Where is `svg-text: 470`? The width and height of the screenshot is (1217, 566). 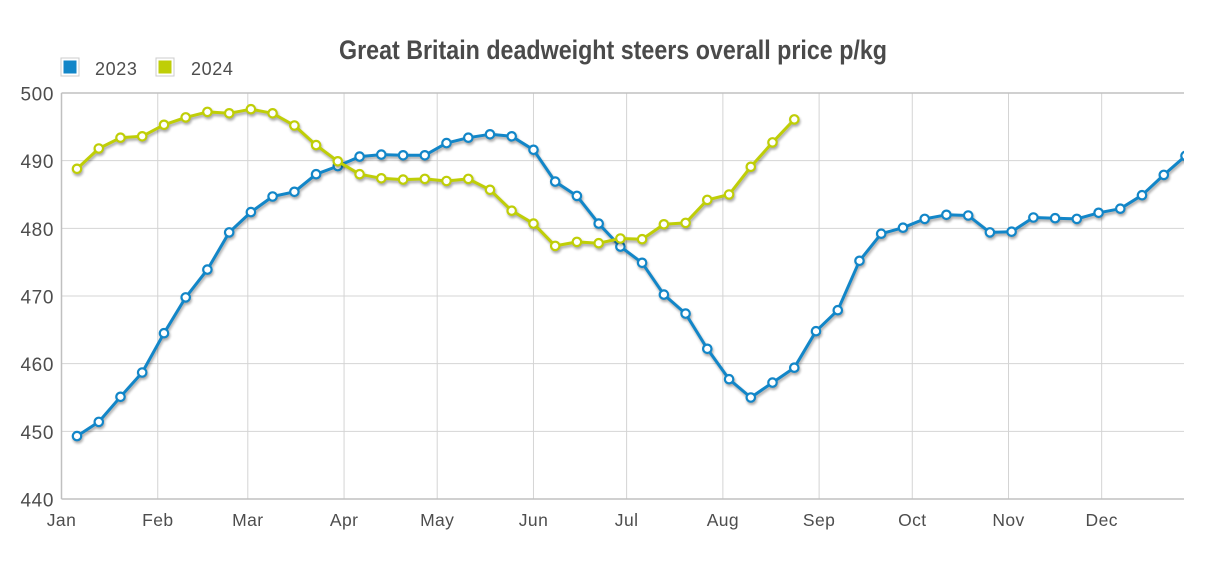 svg-text: 470 is located at coordinates (37, 298).